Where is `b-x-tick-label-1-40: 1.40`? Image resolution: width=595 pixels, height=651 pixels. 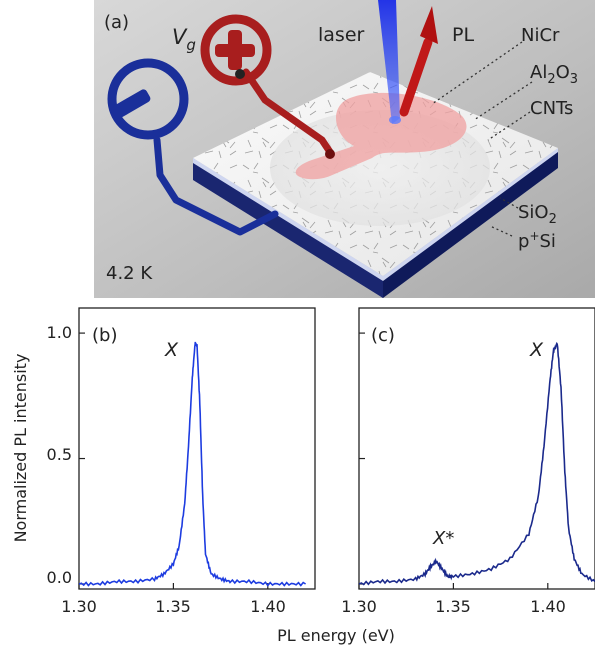 b-x-tick-label-1-40: 1.40 is located at coordinates (268, 606).